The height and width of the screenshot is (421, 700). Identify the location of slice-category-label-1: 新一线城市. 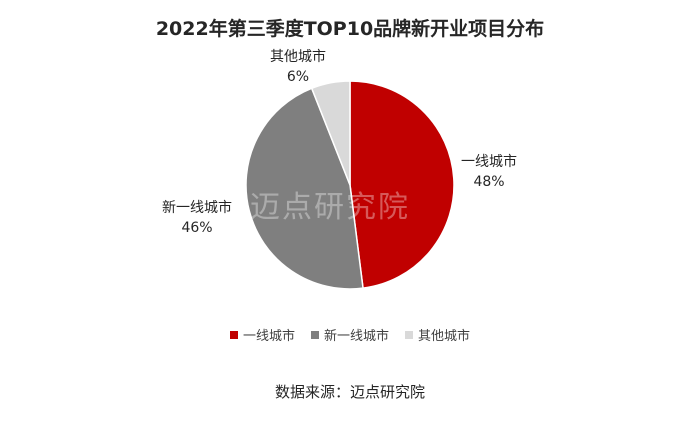
(197, 207).